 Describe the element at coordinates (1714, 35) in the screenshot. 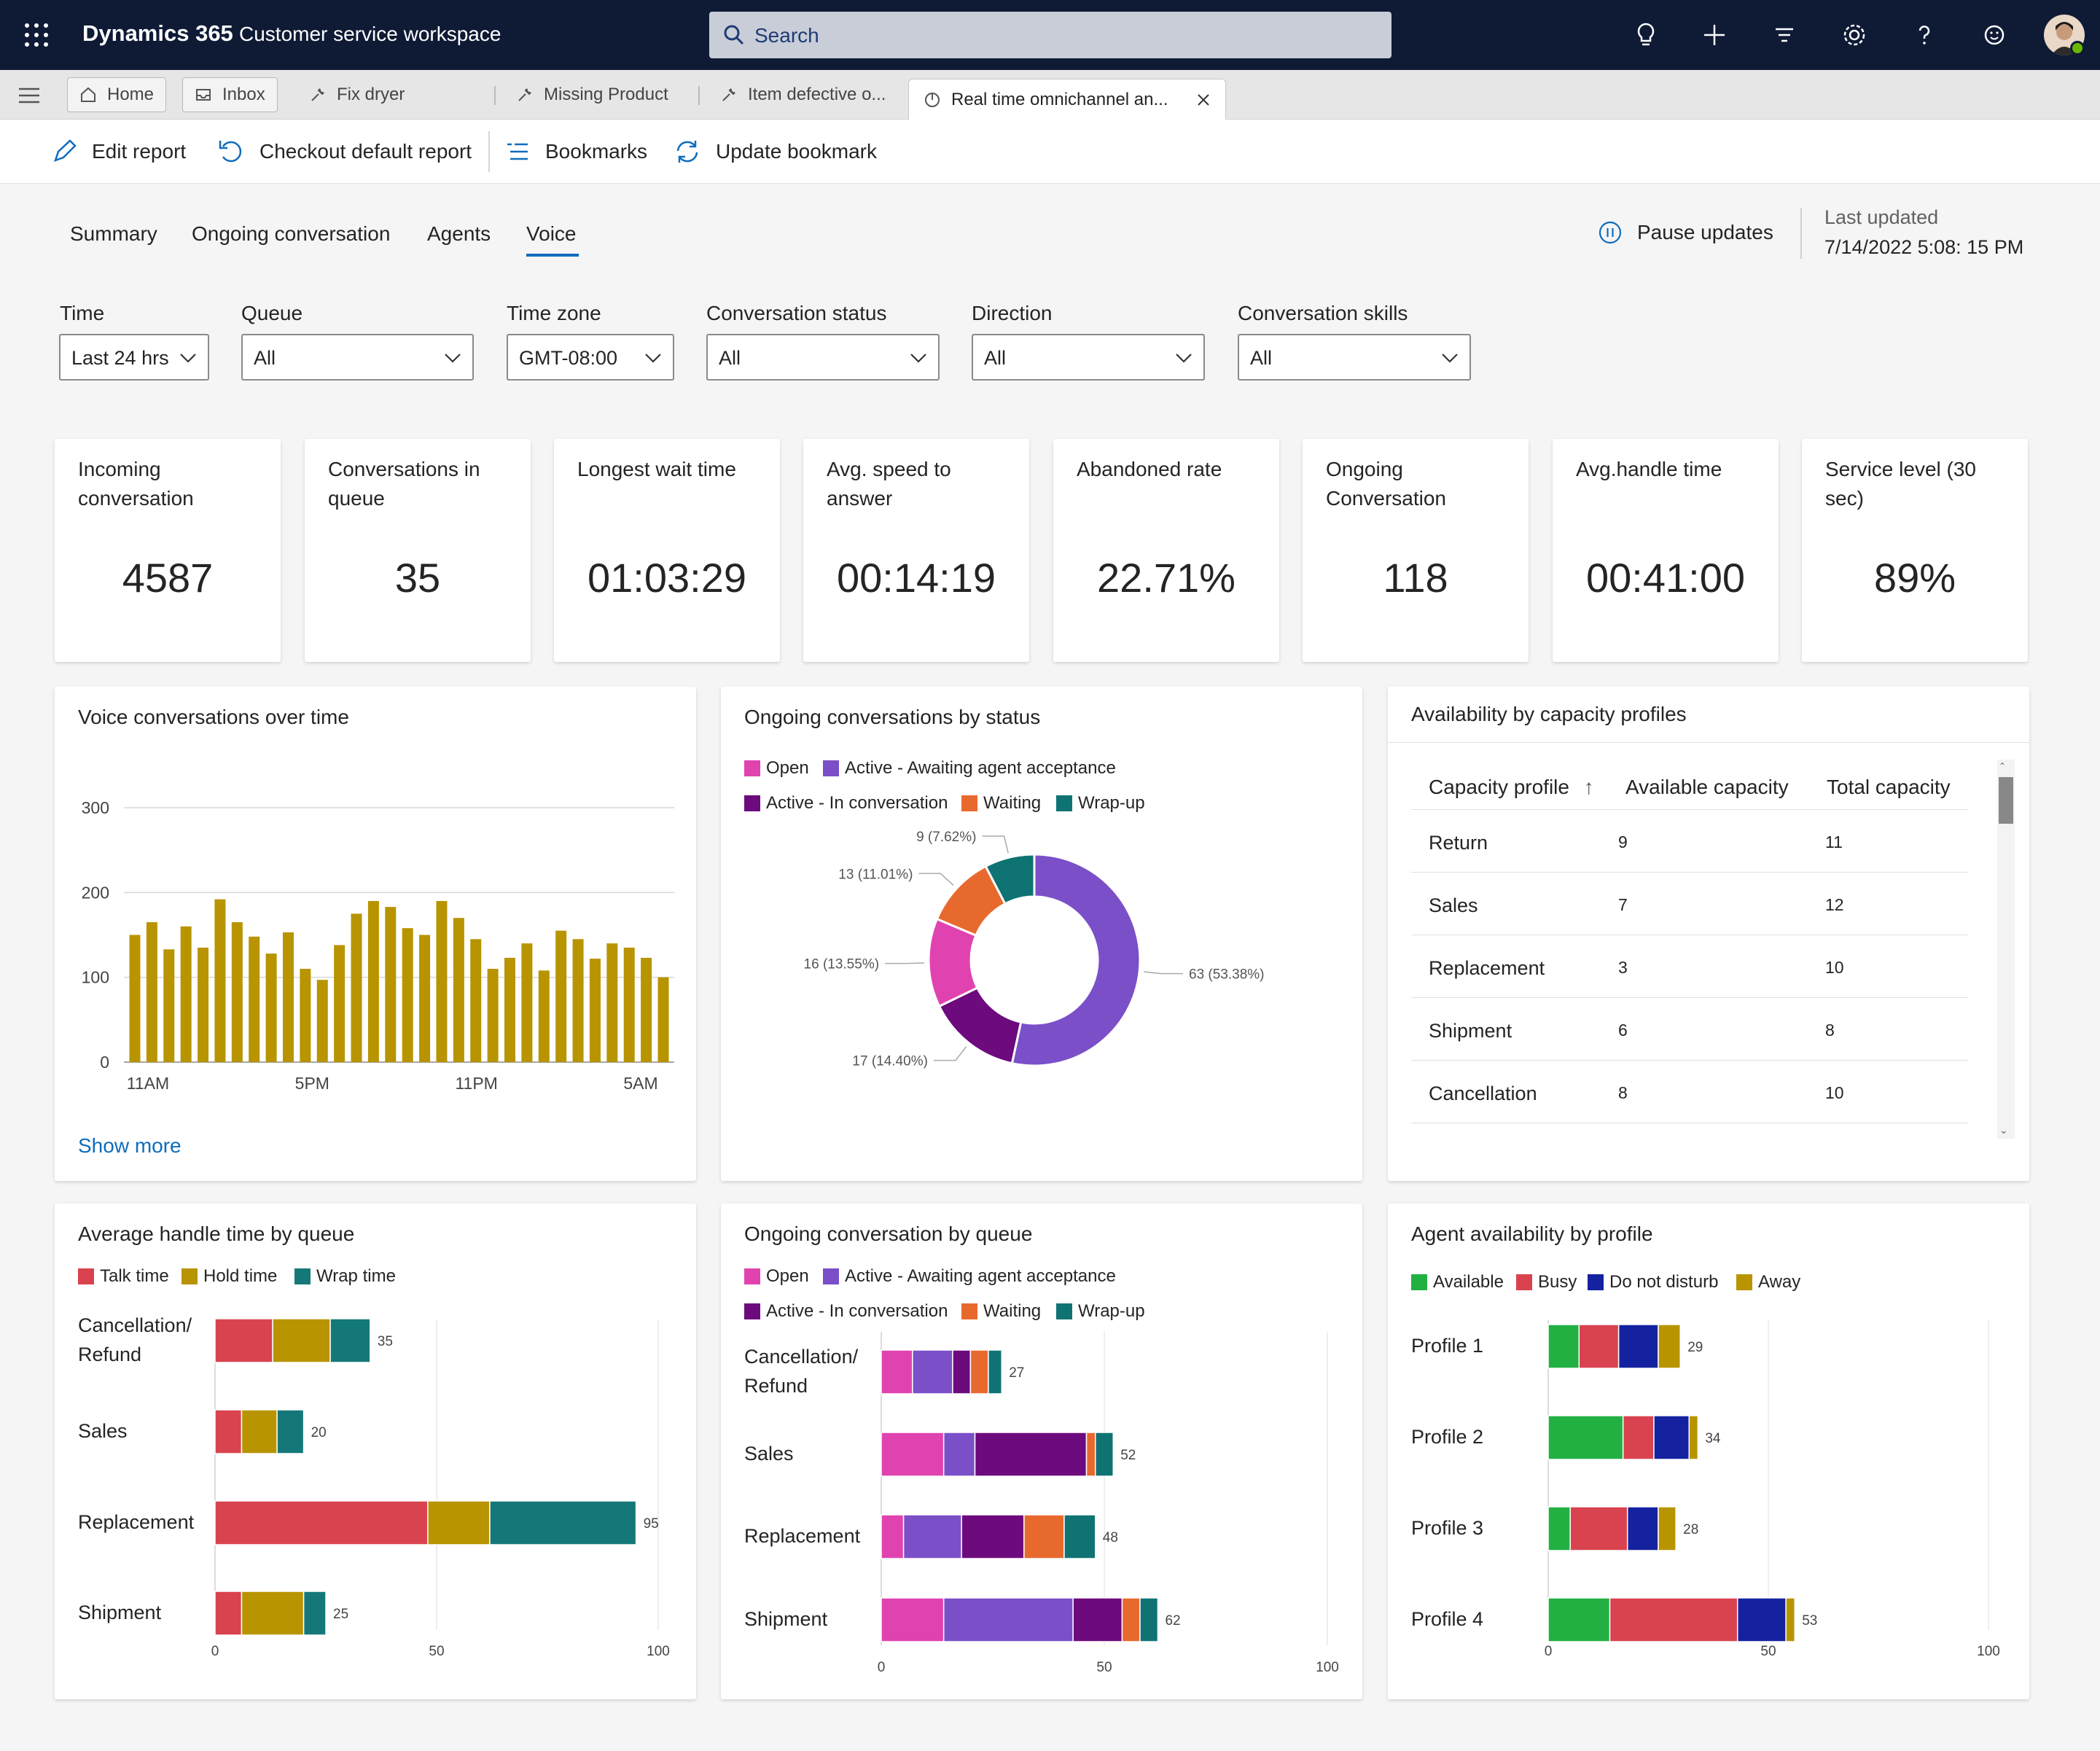

I see `plus-icon` at that location.